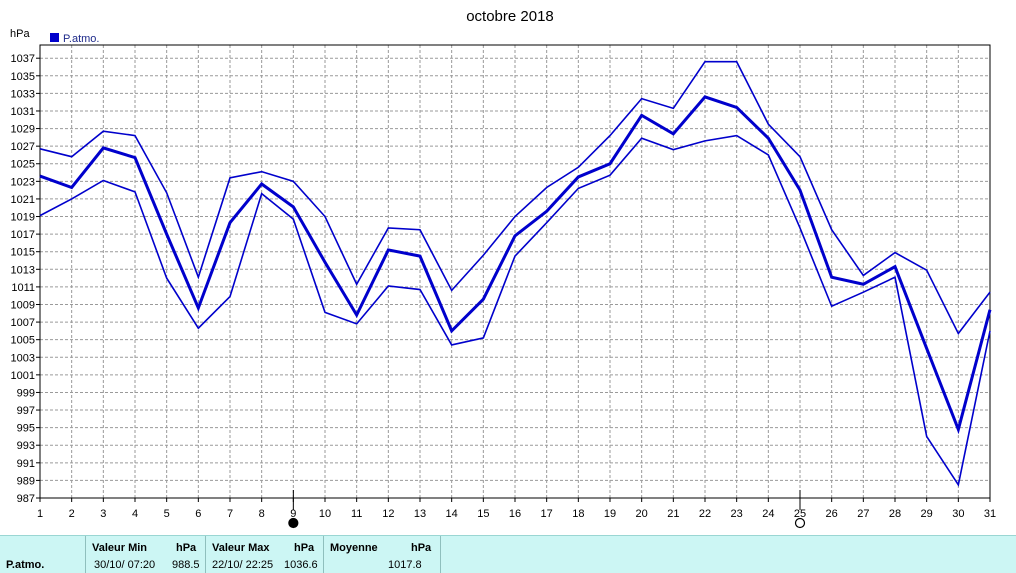  What do you see at coordinates (43, 554) in the screenshot?
I see `stats-label-cell: P.atmo.` at bounding box center [43, 554].